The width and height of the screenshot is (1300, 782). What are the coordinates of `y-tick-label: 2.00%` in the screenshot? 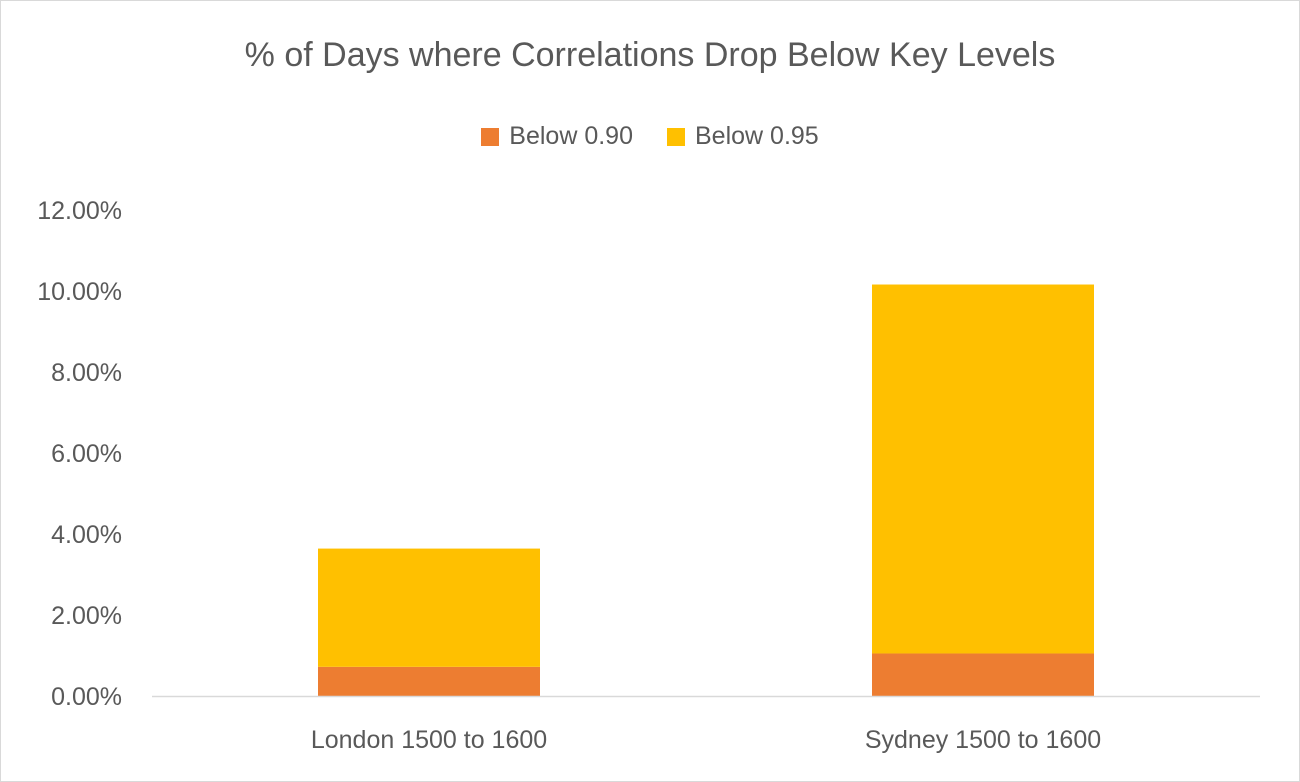 It's located at (86, 616).